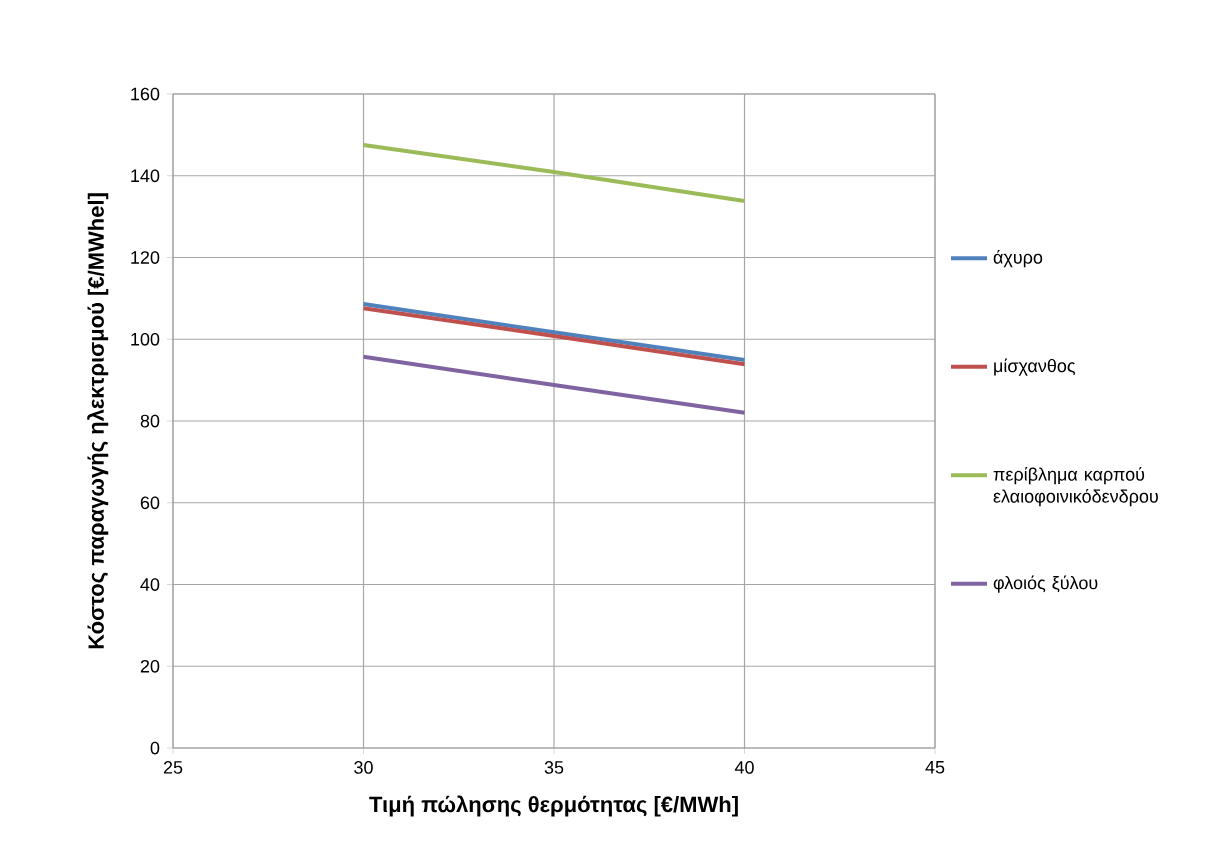  I want to click on x-tick-label: 30, so click(363, 767).